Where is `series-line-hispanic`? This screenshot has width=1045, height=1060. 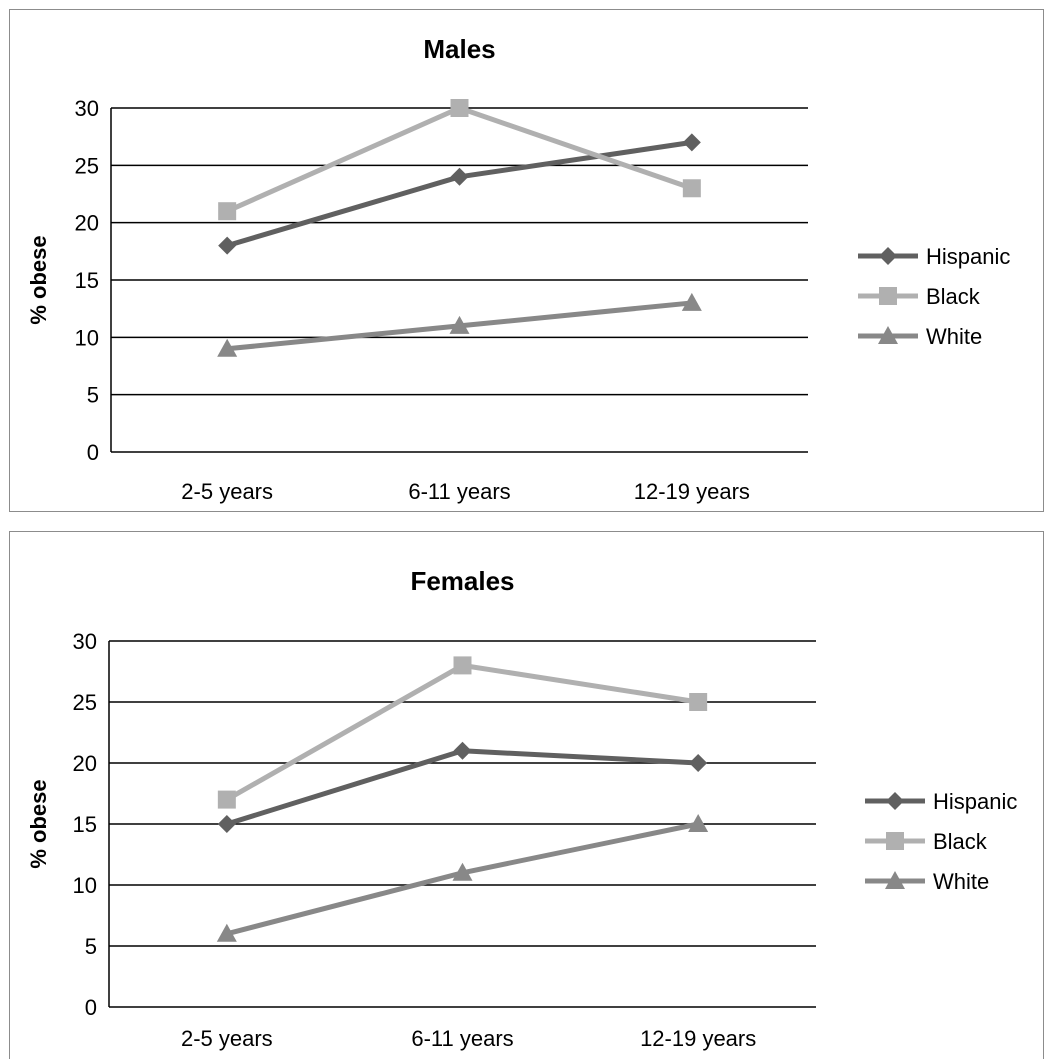 series-line-hispanic is located at coordinates (459, 193).